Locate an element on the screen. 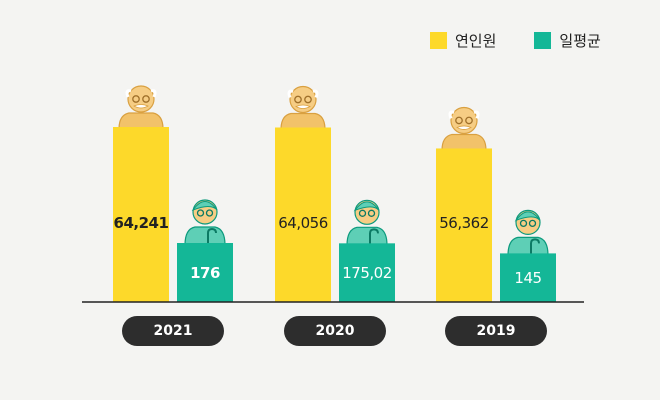 This screenshot has height=400, width=660. bar-label-daily-2021: 176 is located at coordinates (205, 272).